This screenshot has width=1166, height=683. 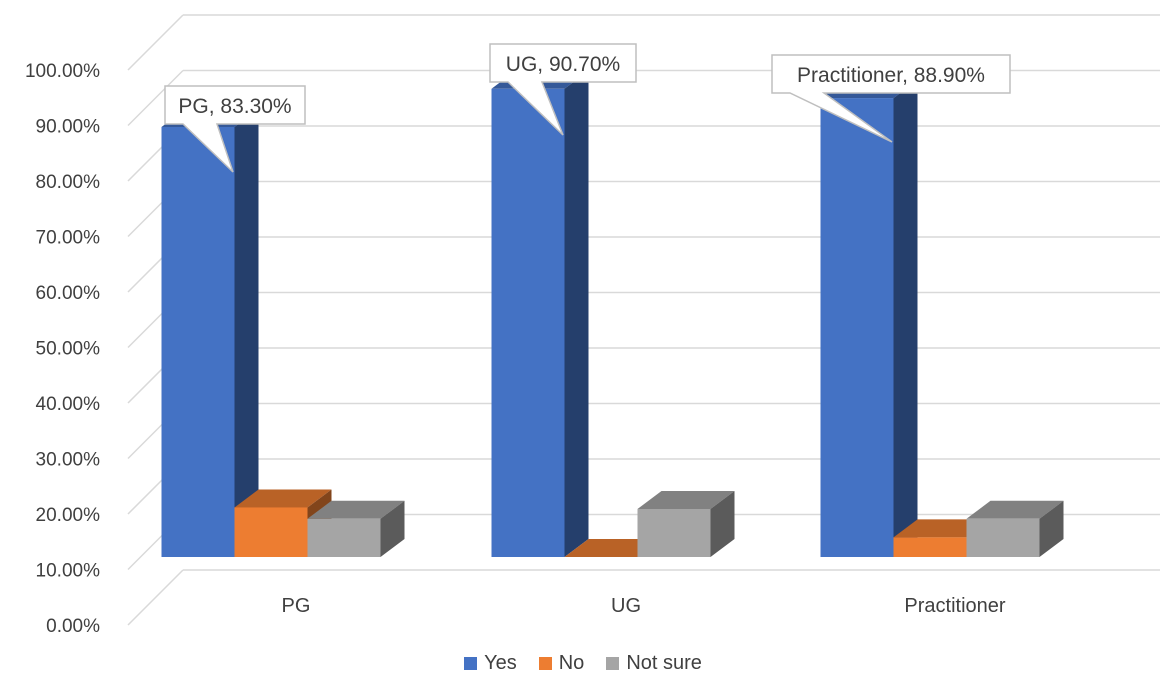 I want to click on bar-no-pg, so click(x=271, y=532).